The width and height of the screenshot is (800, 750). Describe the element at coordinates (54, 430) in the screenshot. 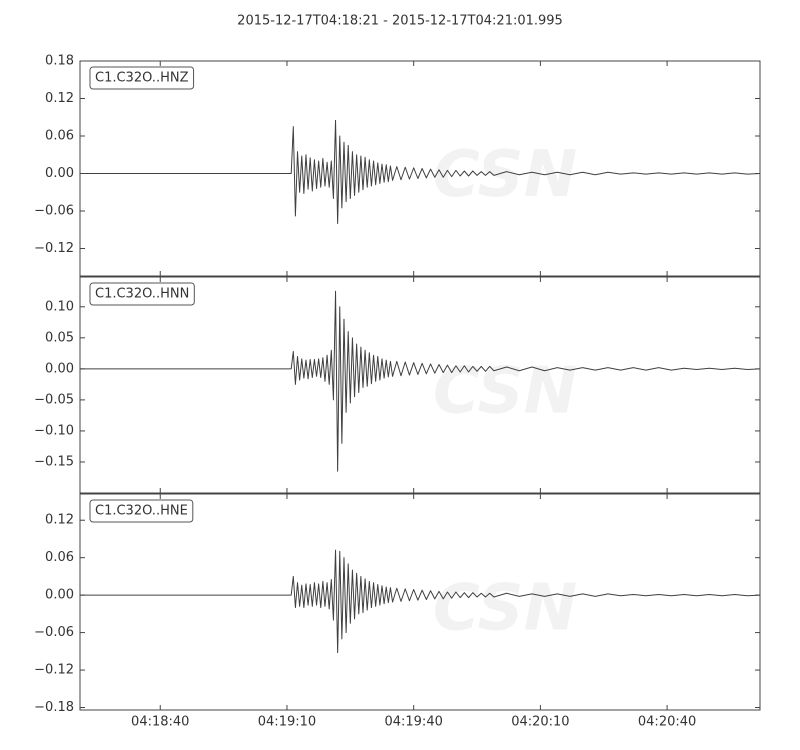

I see `y-tick-label: −0.10` at that location.